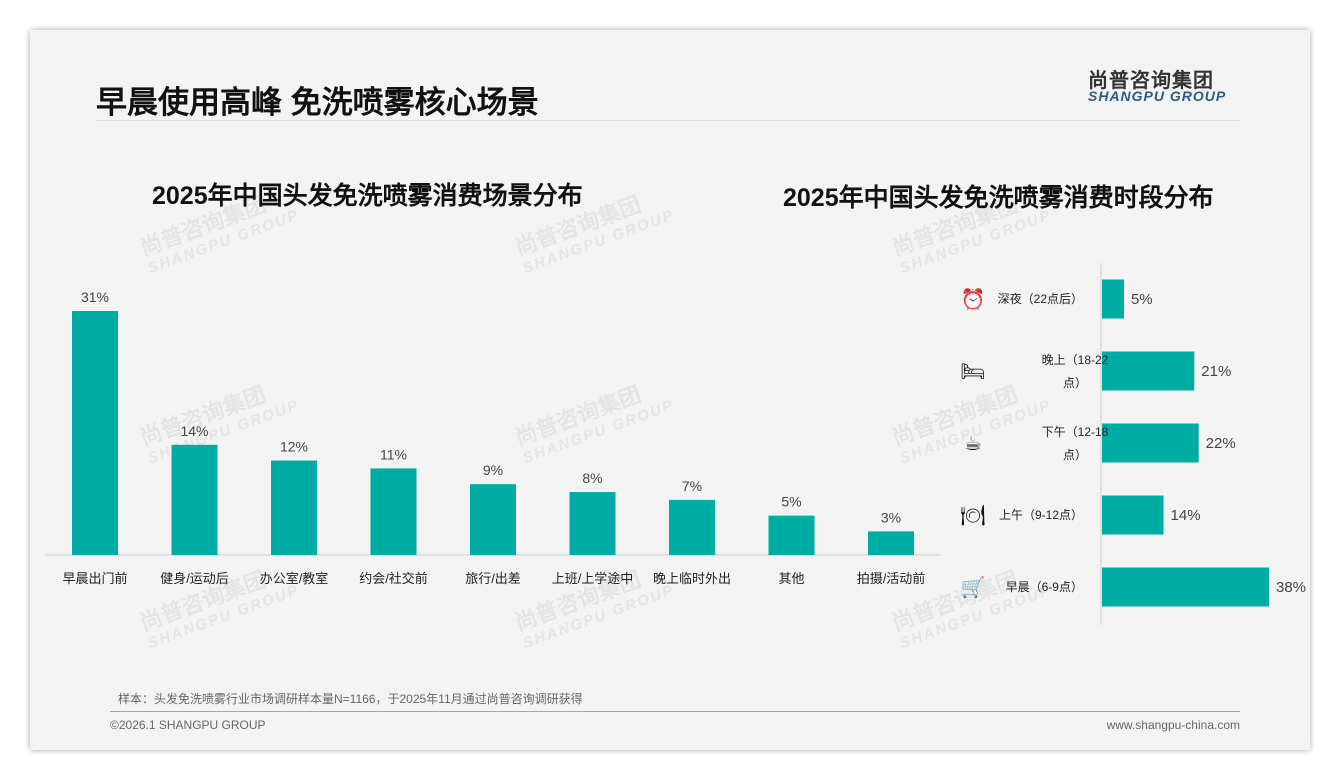 The width and height of the screenshot is (1340, 780). What do you see at coordinates (393, 578) in the screenshot?
I see `category-label: 约会/社交前` at bounding box center [393, 578].